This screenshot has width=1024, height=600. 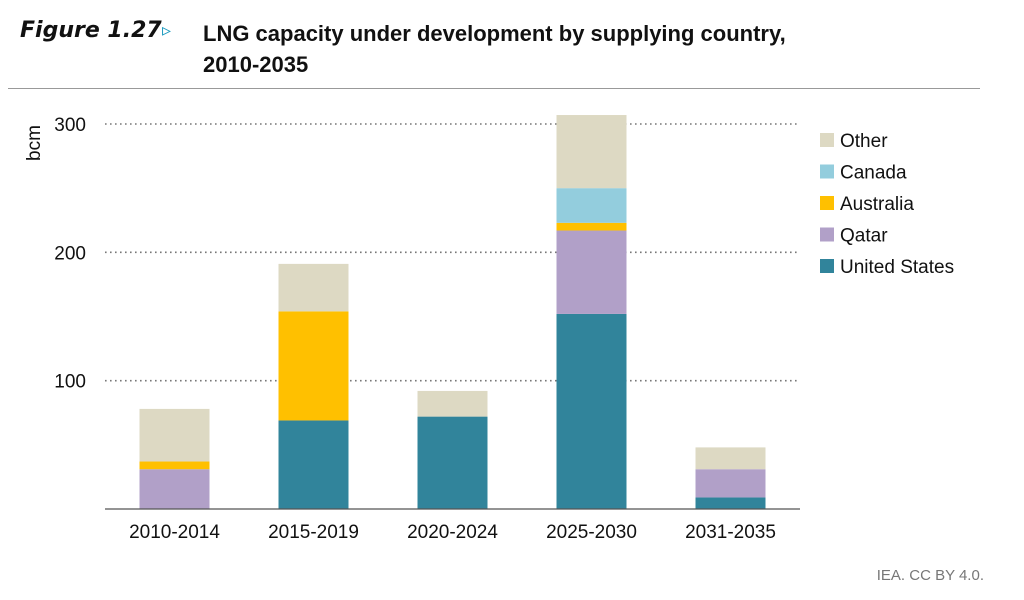 I want to click on source-credit: IEA. CC BY 4.0., so click(x=930, y=575).